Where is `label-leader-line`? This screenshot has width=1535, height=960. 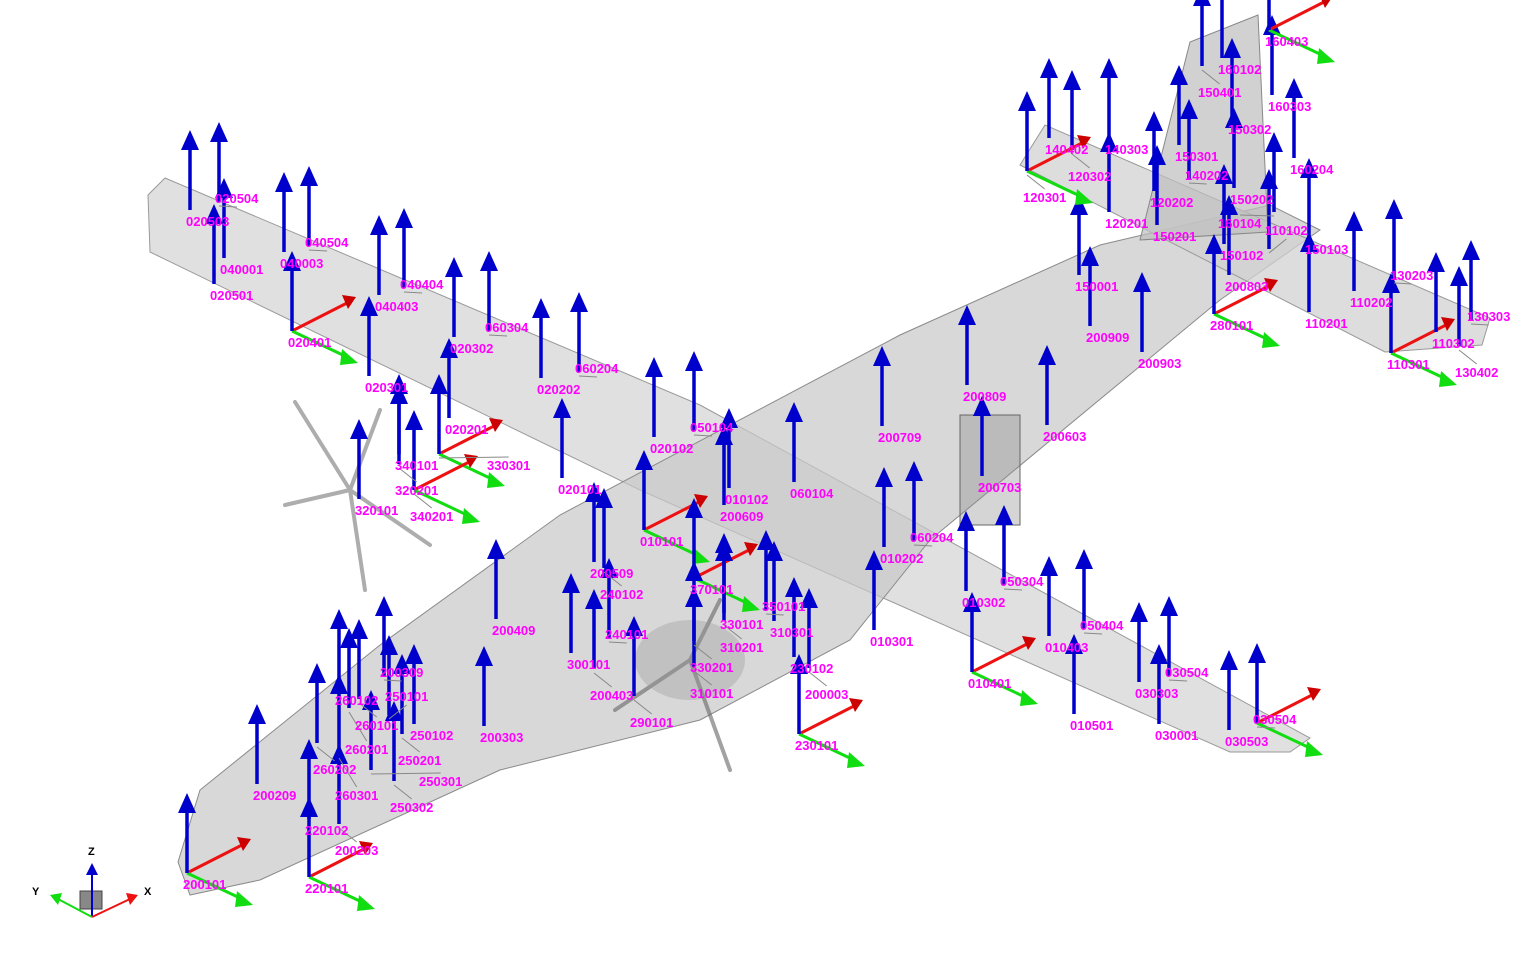
label-leader-line is located at coordinates (1013, 589).